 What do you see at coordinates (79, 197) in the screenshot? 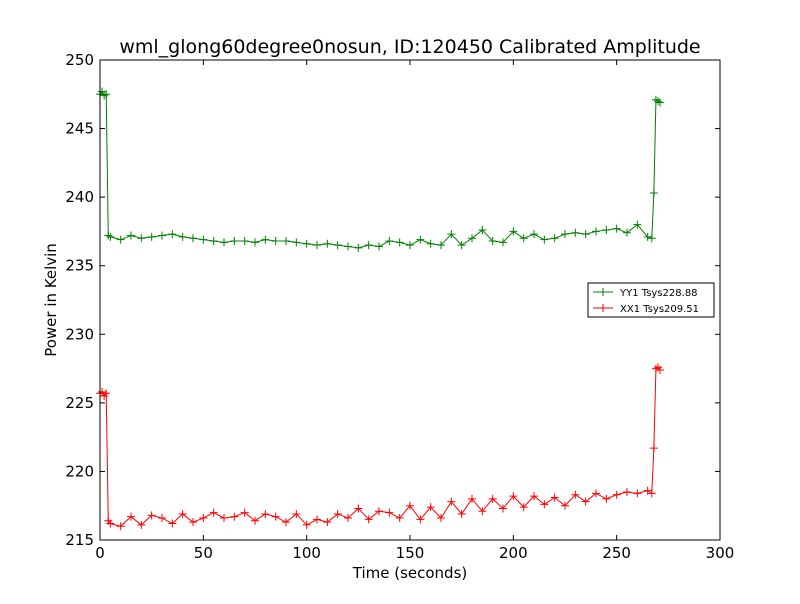
I see `y-tick-label: 240` at bounding box center [79, 197].